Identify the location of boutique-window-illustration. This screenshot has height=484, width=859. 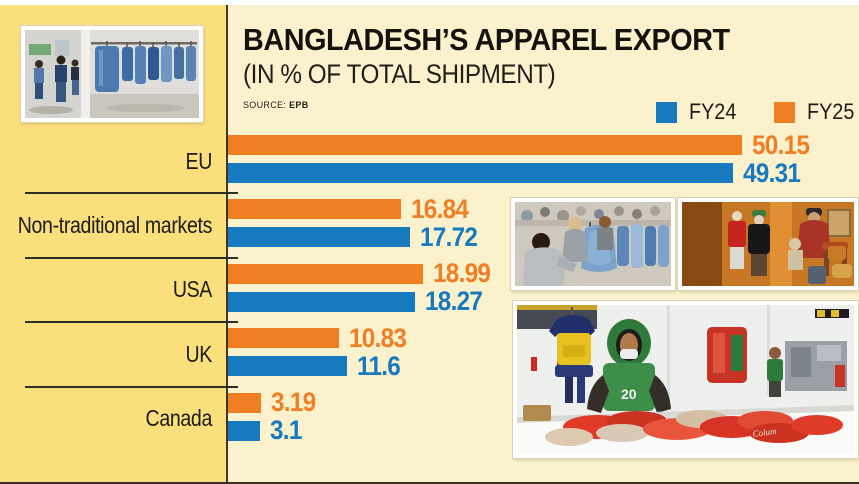
(768, 244).